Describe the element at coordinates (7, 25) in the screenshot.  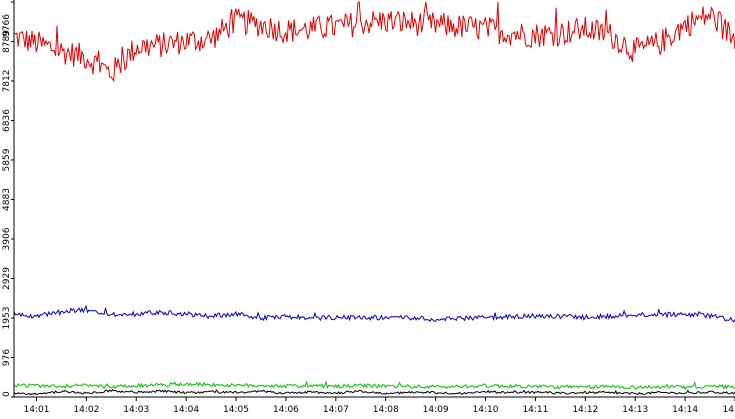
I see `y-tick-label: 9766` at that location.